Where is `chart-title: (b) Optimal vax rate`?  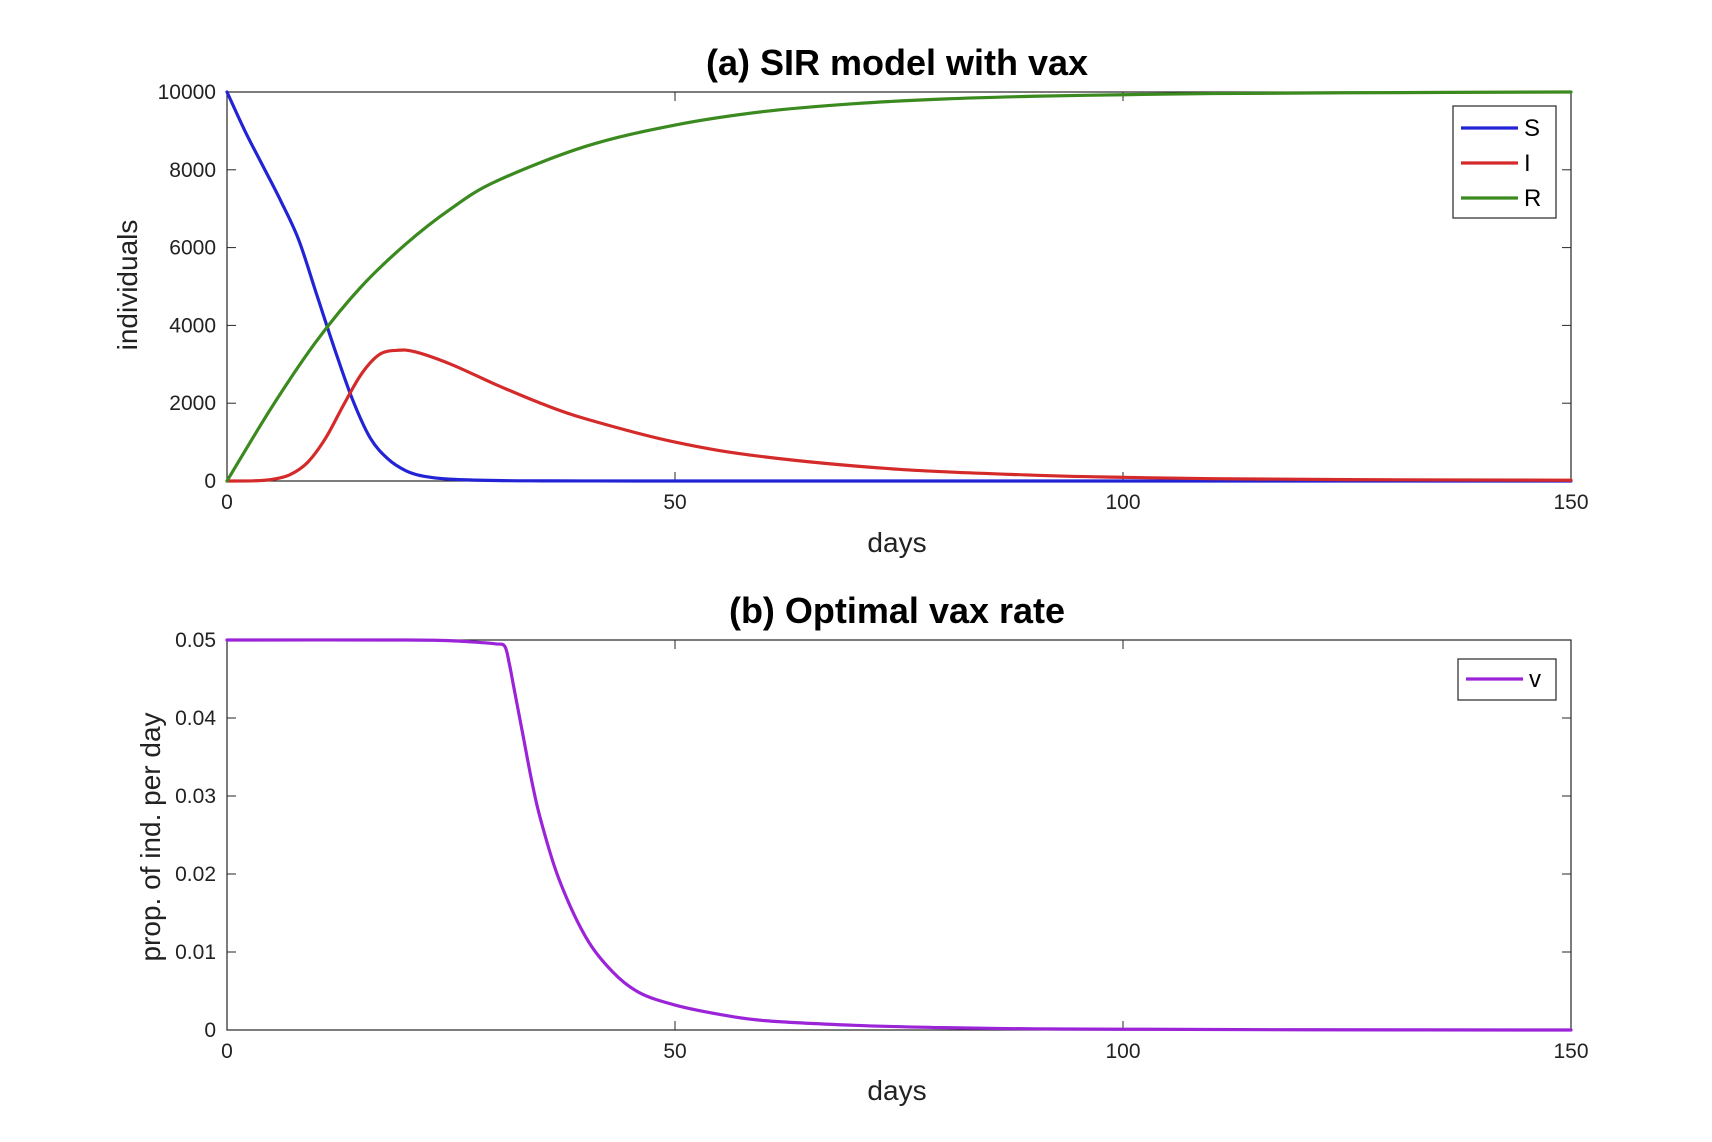
chart-title: (b) Optimal vax rate is located at coordinates (897, 610).